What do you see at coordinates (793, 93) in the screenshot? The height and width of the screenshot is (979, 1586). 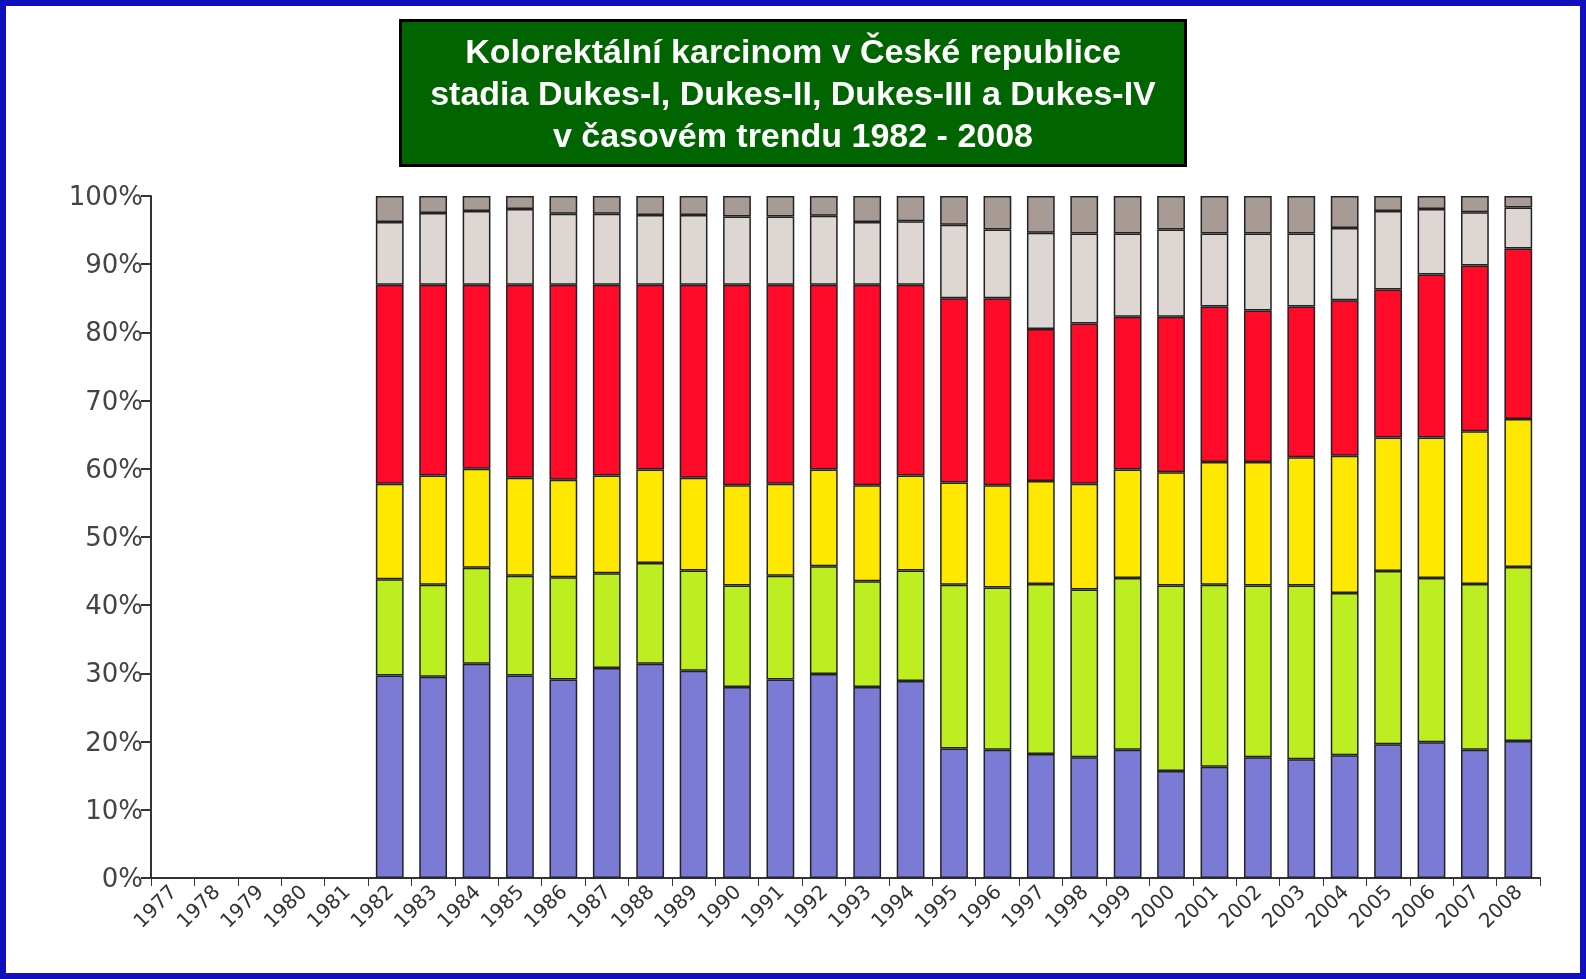 I see `chart-title: Kolorektální karcinom v České republice stadia Dukes-I, Dukes-II, Dukes-III a Dukes-IV v časovém trendu 1982 - 2008` at bounding box center [793, 93].